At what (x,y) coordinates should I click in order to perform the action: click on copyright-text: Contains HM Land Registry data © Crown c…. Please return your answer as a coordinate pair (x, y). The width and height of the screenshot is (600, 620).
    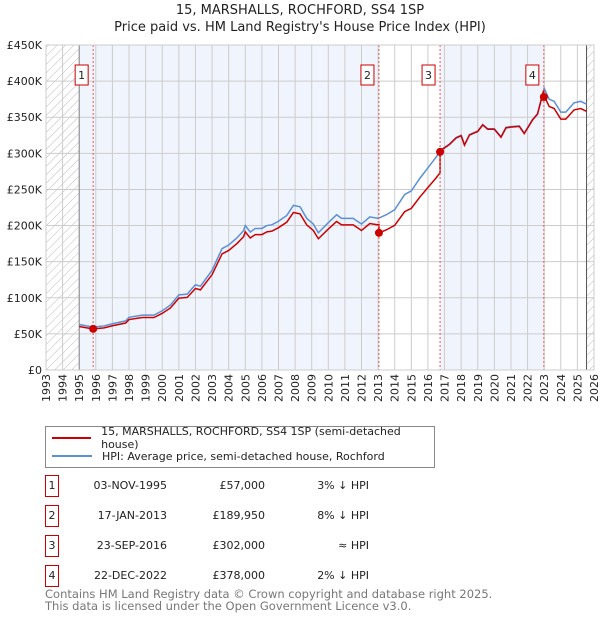
    Looking at the image, I should click on (269, 594).